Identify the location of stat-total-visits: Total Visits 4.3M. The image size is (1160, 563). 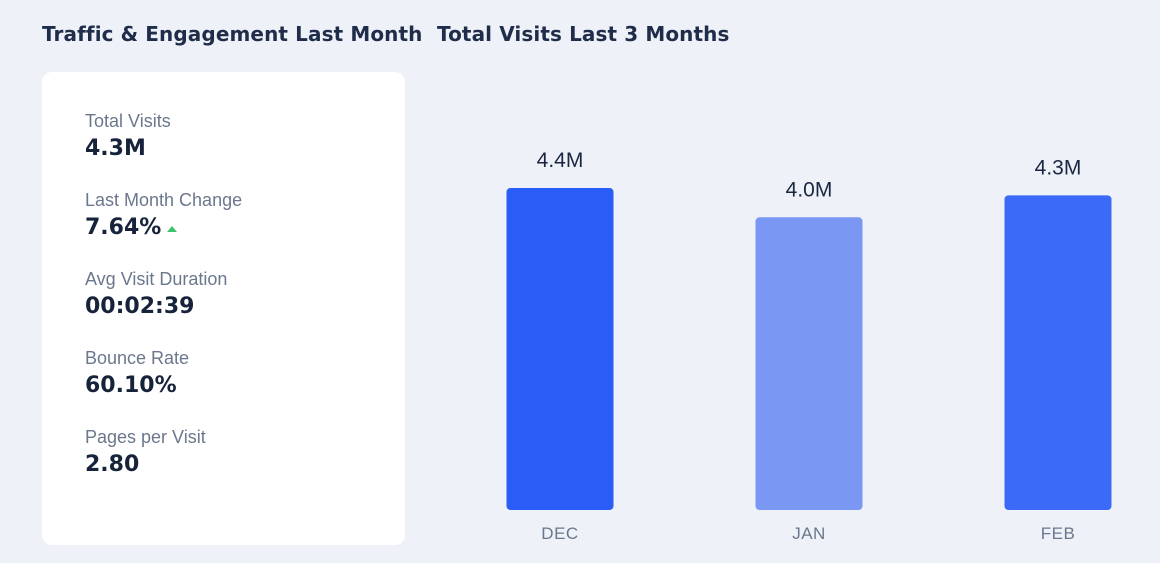
(245, 149).